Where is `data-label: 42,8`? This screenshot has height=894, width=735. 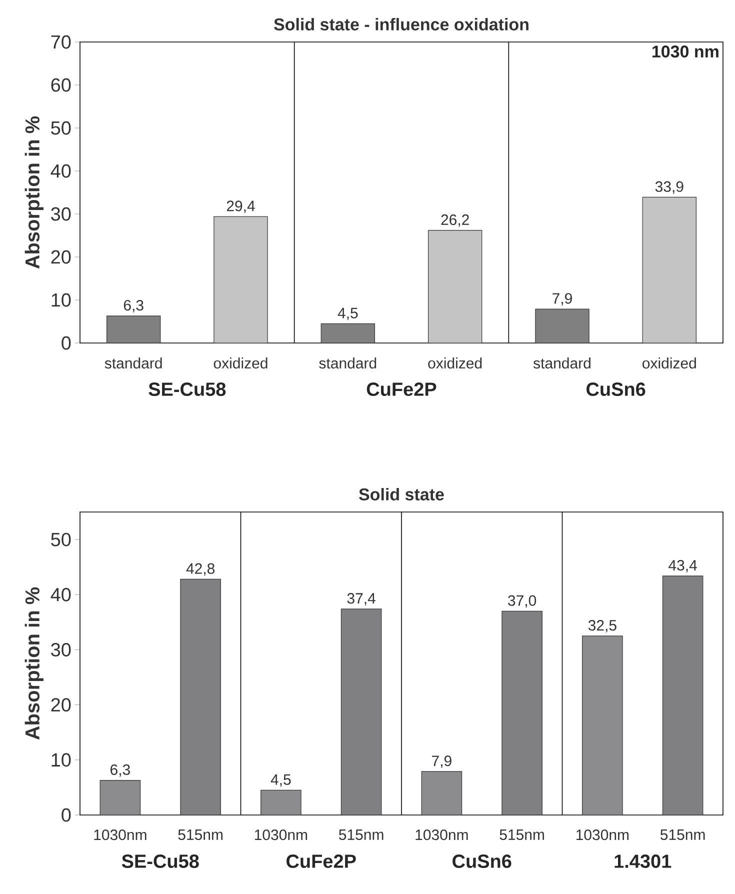
data-label: 42,8 is located at coordinates (200, 569).